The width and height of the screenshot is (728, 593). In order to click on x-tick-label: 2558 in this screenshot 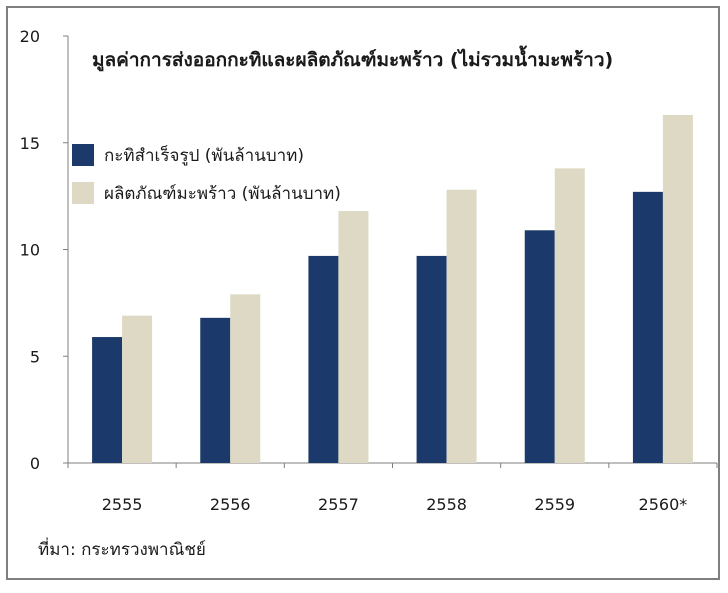, I will do `click(446, 504)`.